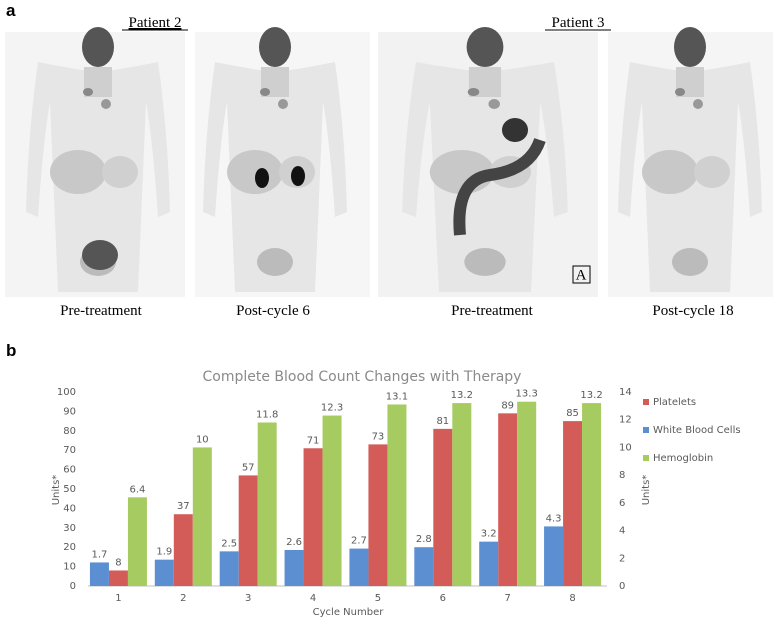 This screenshot has height=621, width=777. Describe the element at coordinates (69, 411) in the screenshot. I see `y-tick-label: 90` at that location.